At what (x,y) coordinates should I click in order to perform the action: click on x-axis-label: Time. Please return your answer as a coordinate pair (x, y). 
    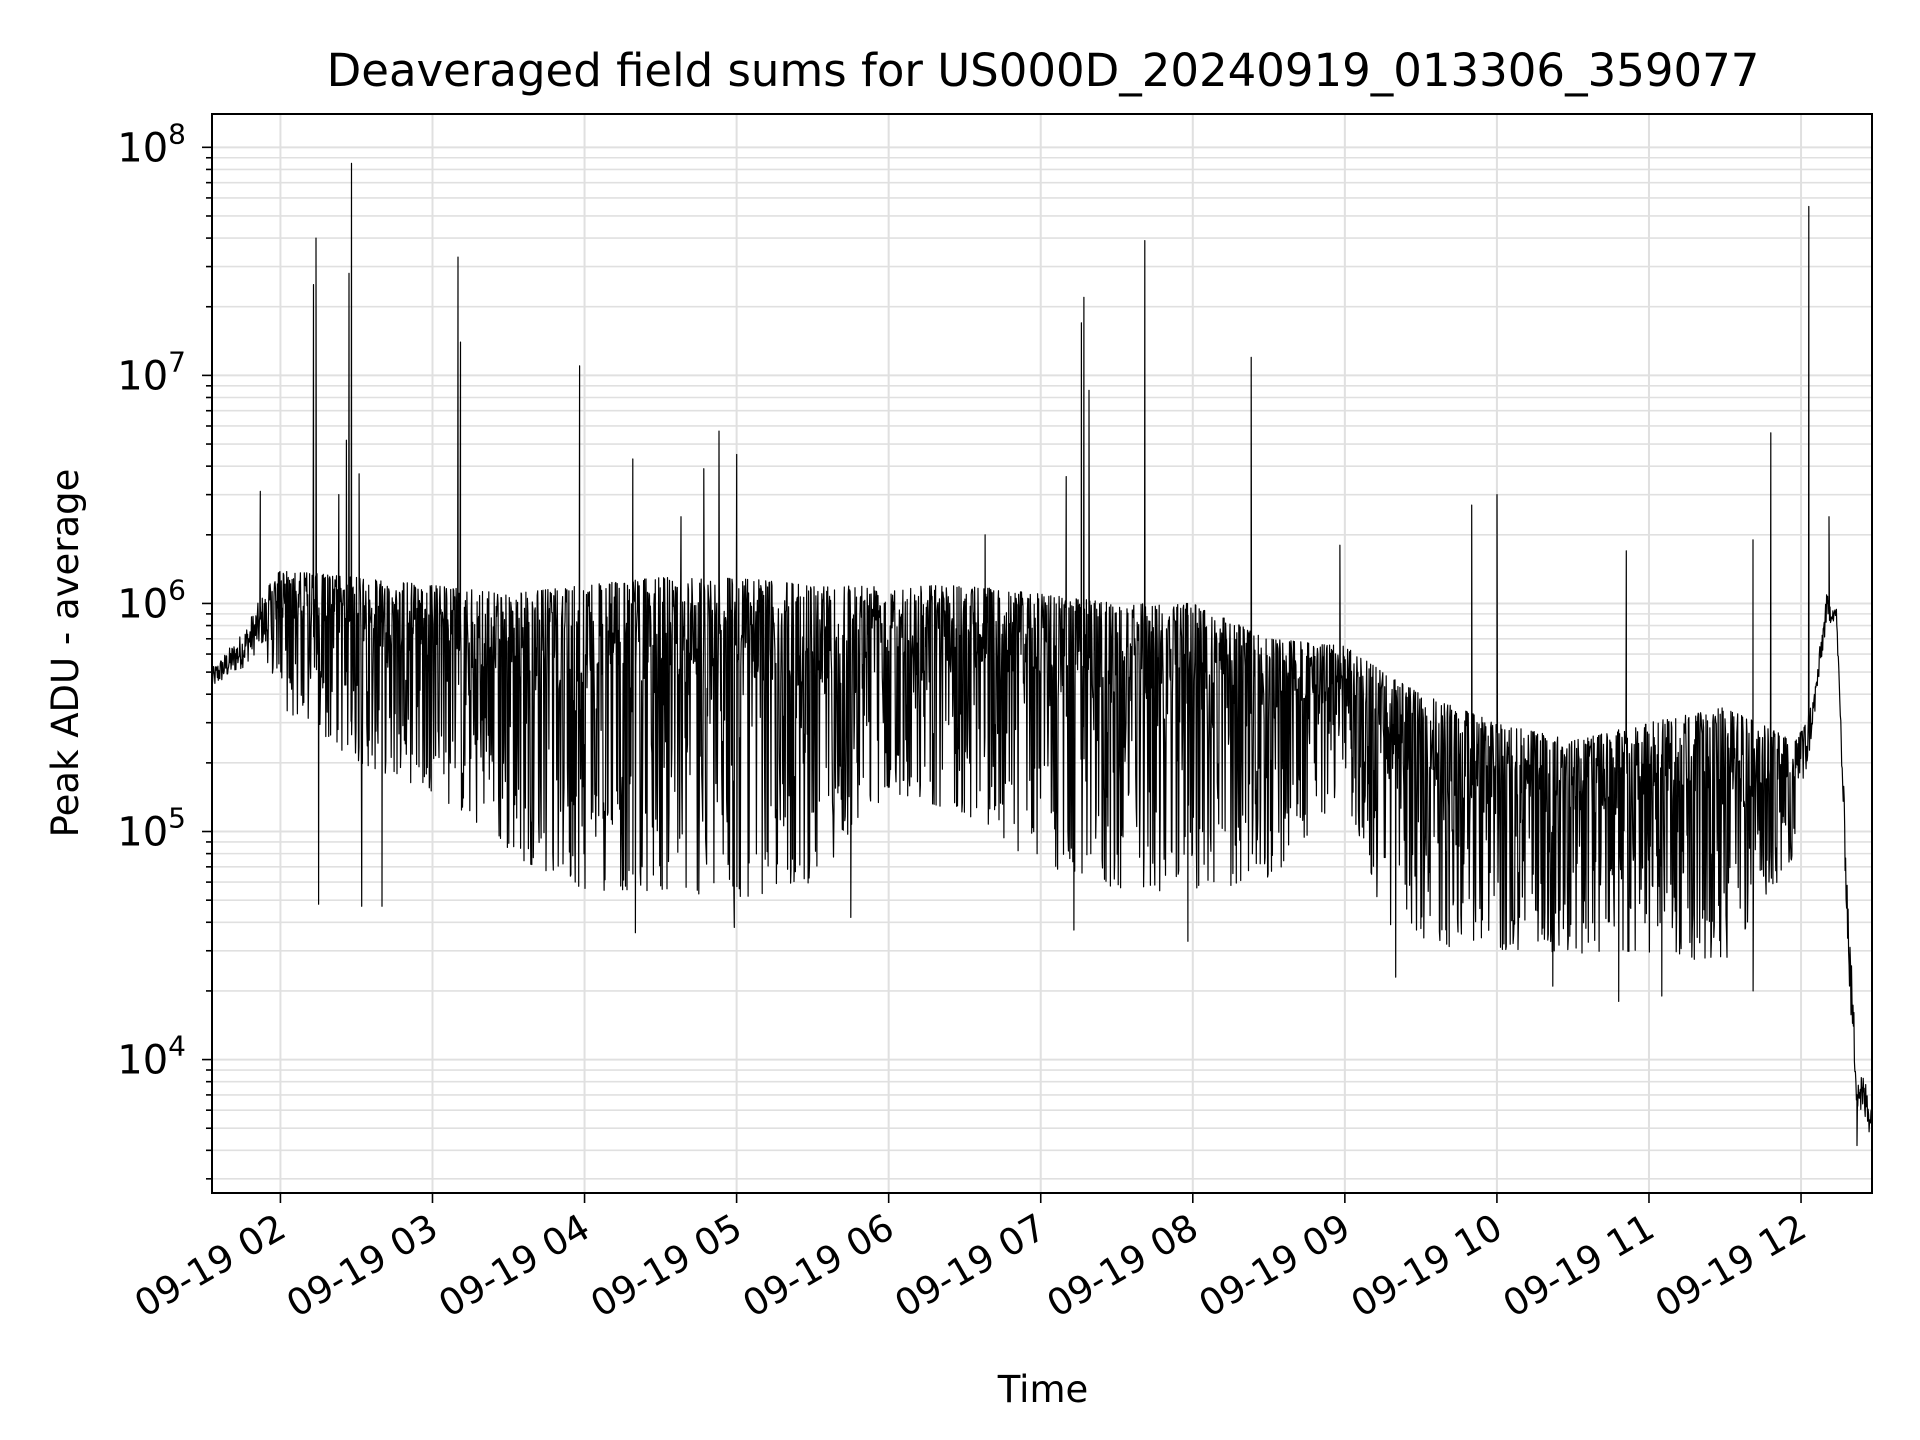
    Looking at the image, I should click on (1043, 1389).